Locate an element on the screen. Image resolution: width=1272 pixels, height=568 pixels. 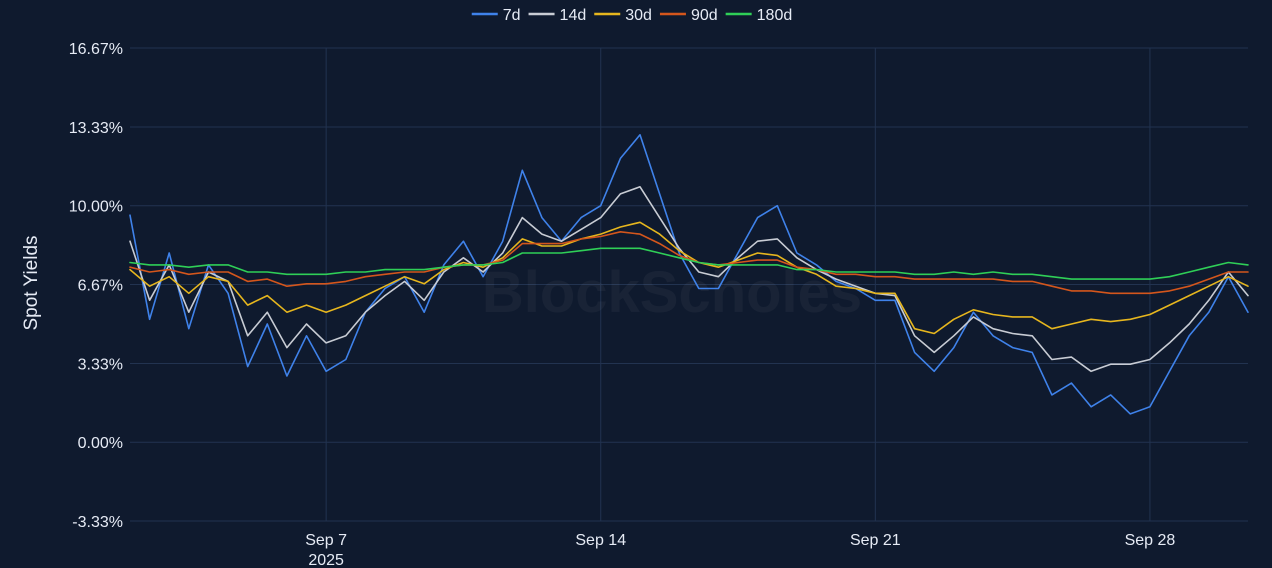
legend-item-180d: 180d is located at coordinates (759, 15).